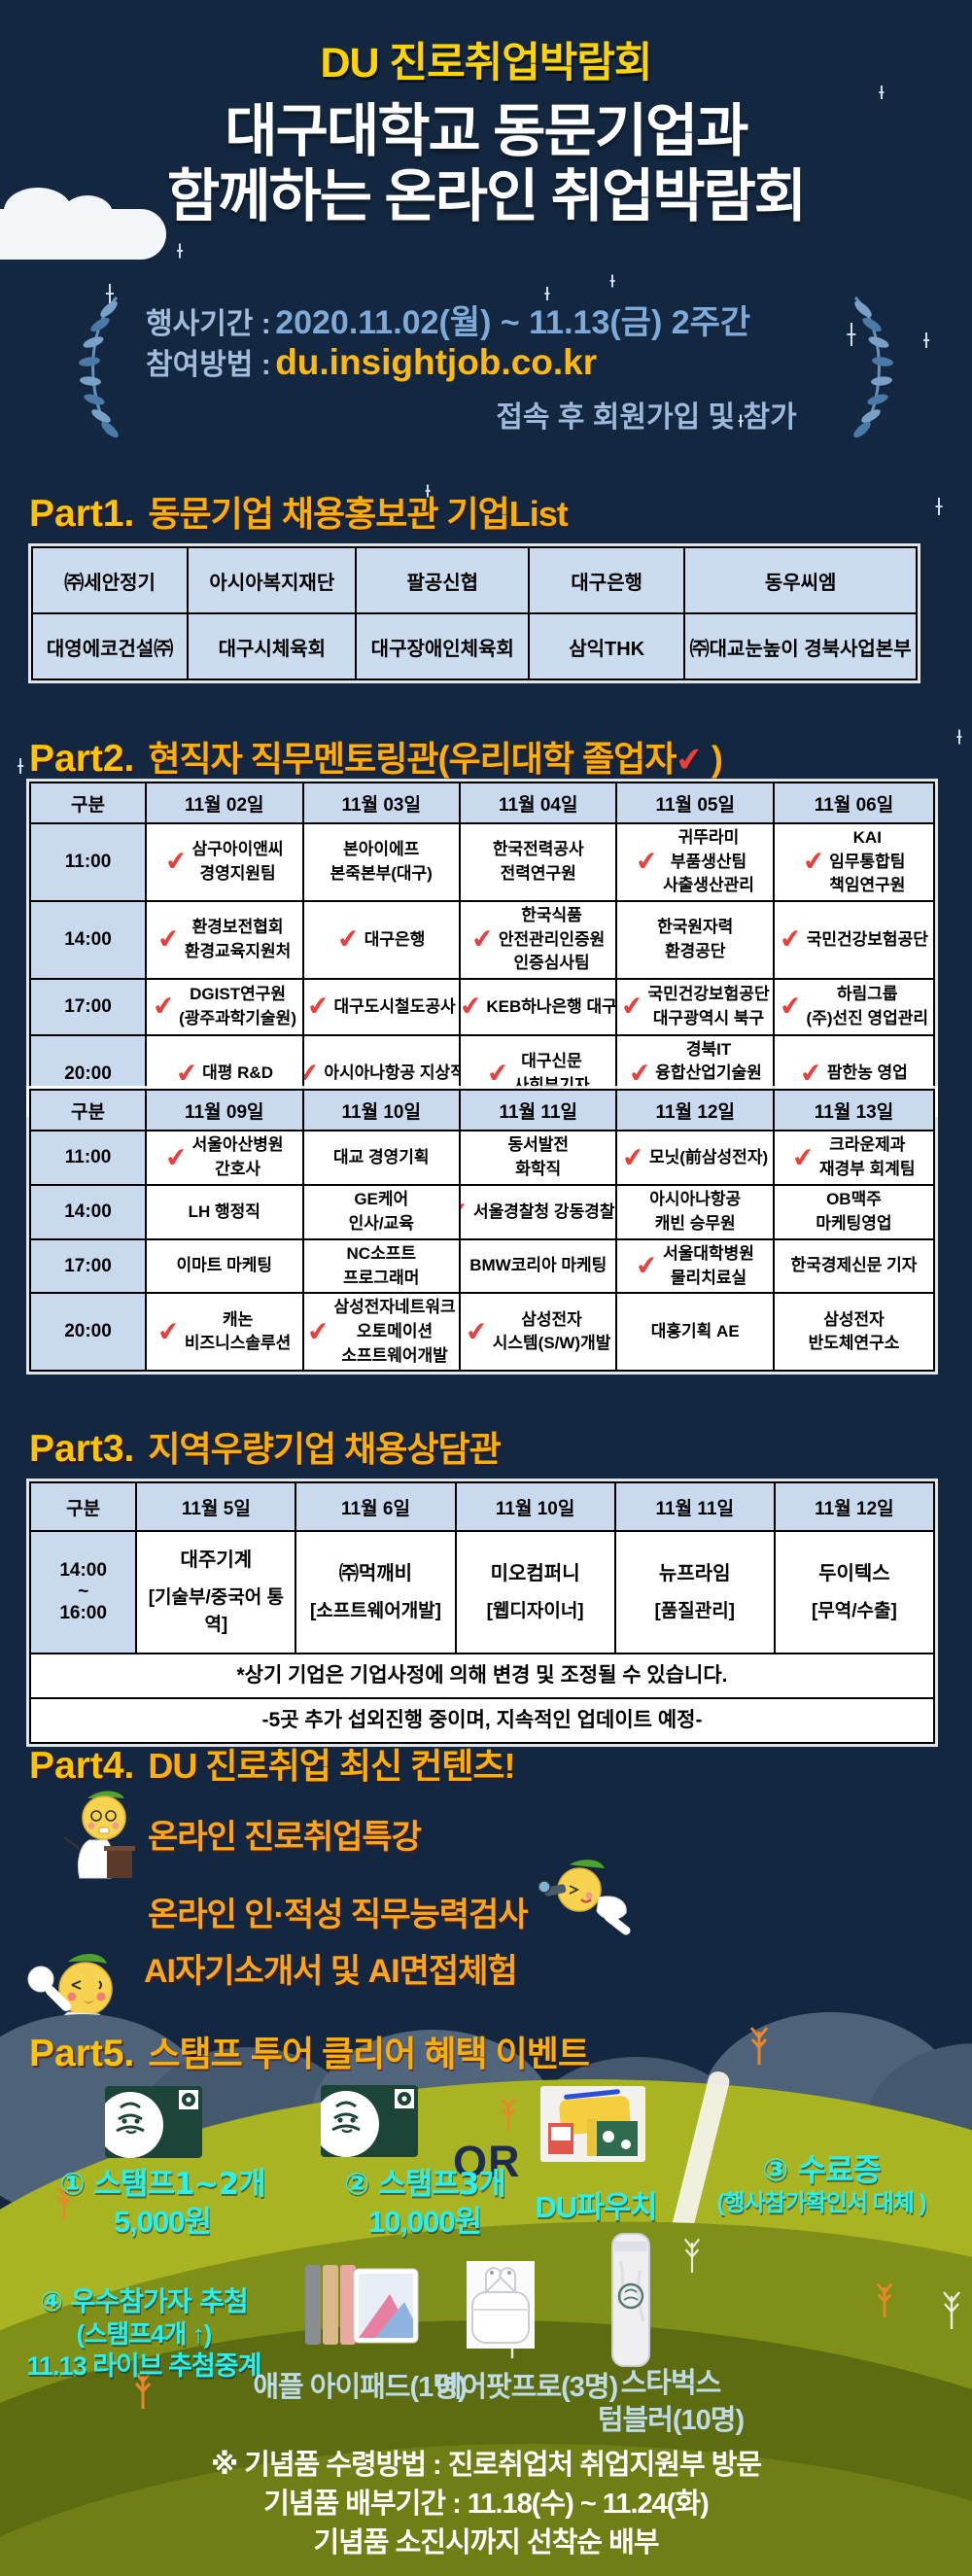 This screenshot has height=2576, width=972. Describe the element at coordinates (224, 1110) in the screenshot. I see `column-header: 11월 09일` at that location.